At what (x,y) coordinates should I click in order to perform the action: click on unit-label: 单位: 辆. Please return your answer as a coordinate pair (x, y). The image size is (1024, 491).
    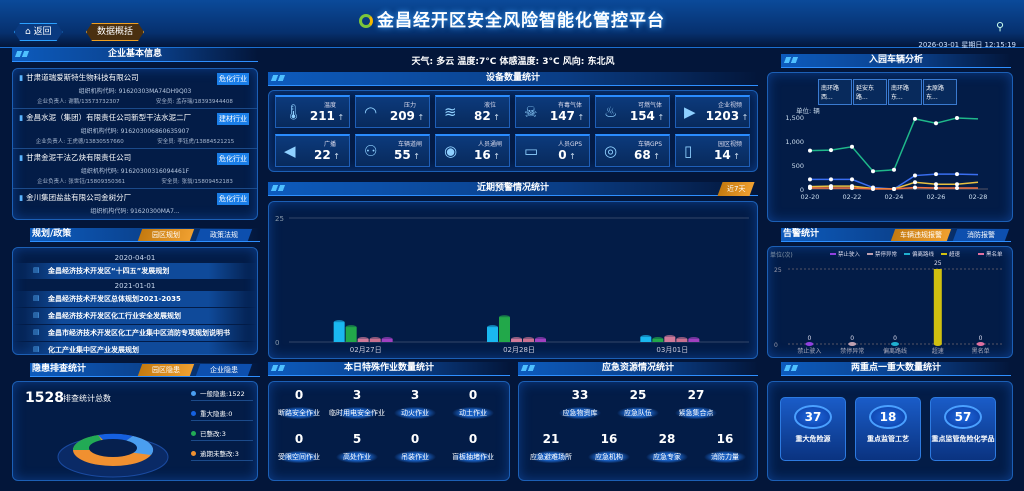
    Looking at the image, I should click on (808, 110).